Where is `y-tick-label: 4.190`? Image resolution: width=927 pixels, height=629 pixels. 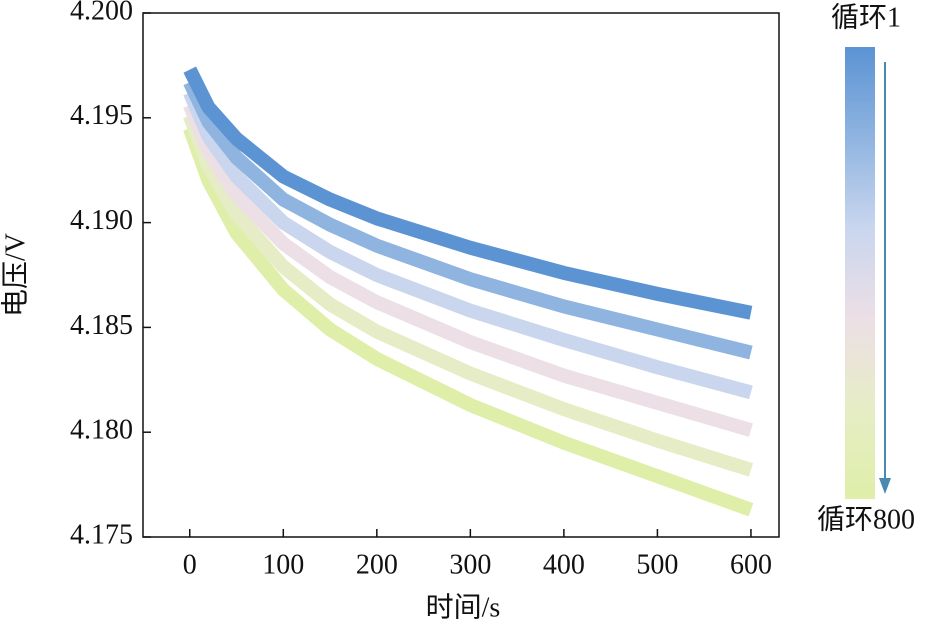
y-tick-label: 4.190 is located at coordinates (101, 220).